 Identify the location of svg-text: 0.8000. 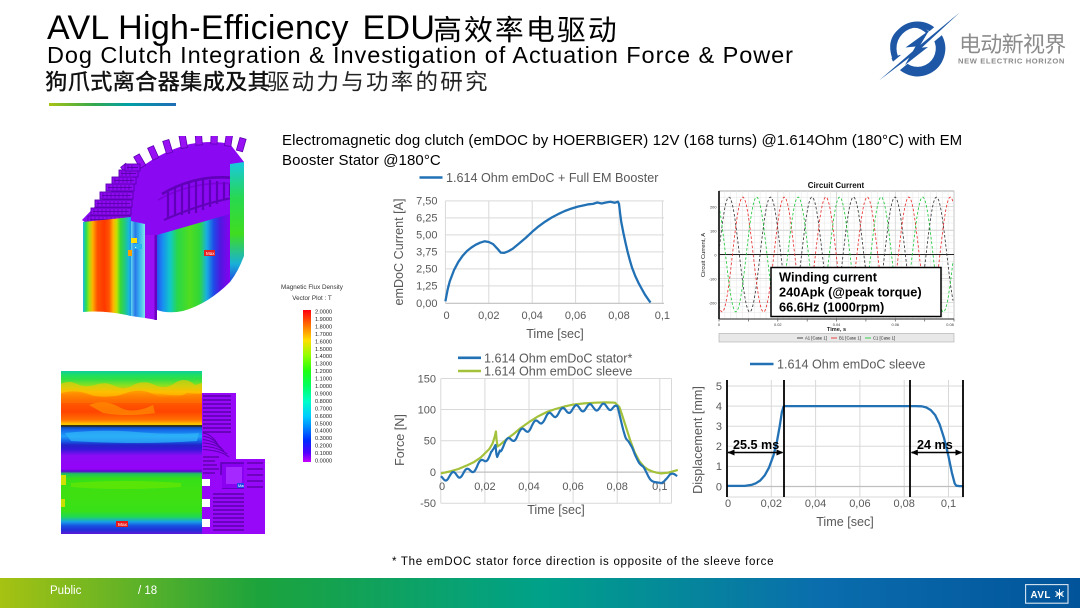
(323, 402).